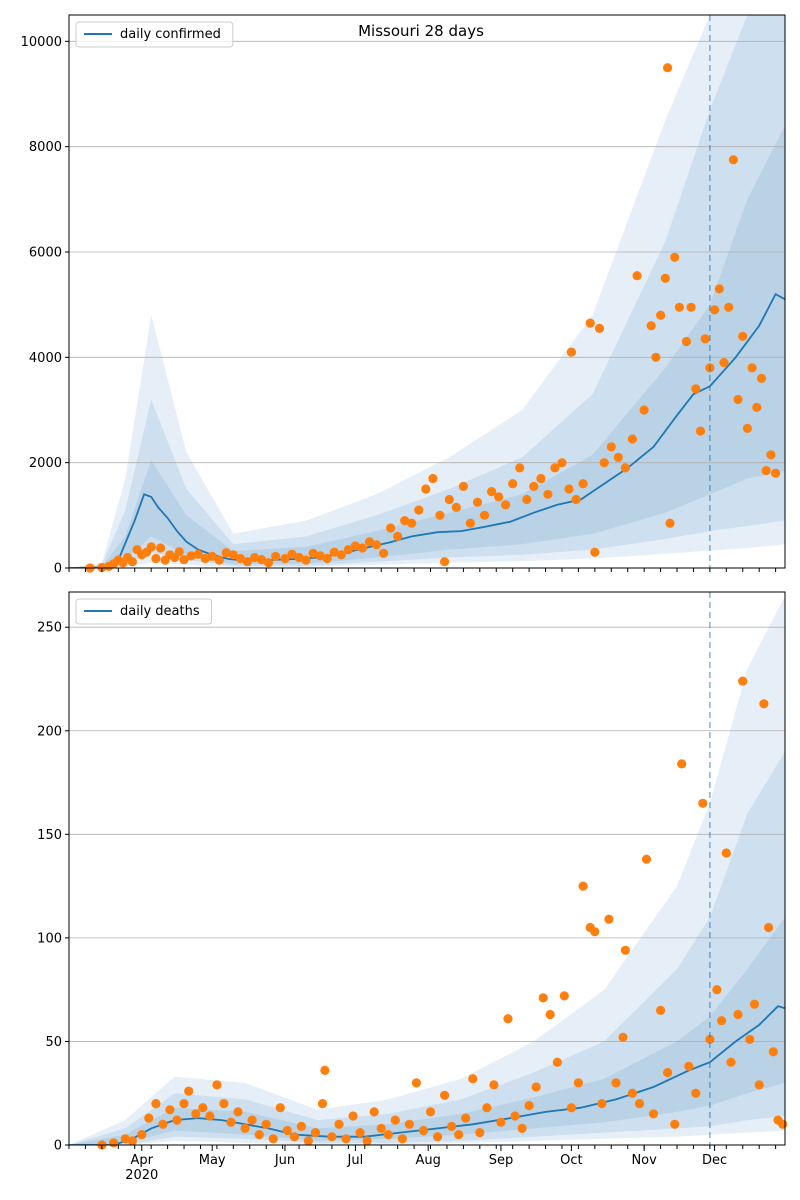  What do you see at coordinates (49, 835) in the screenshot?
I see `y-tick-label: 150` at bounding box center [49, 835].